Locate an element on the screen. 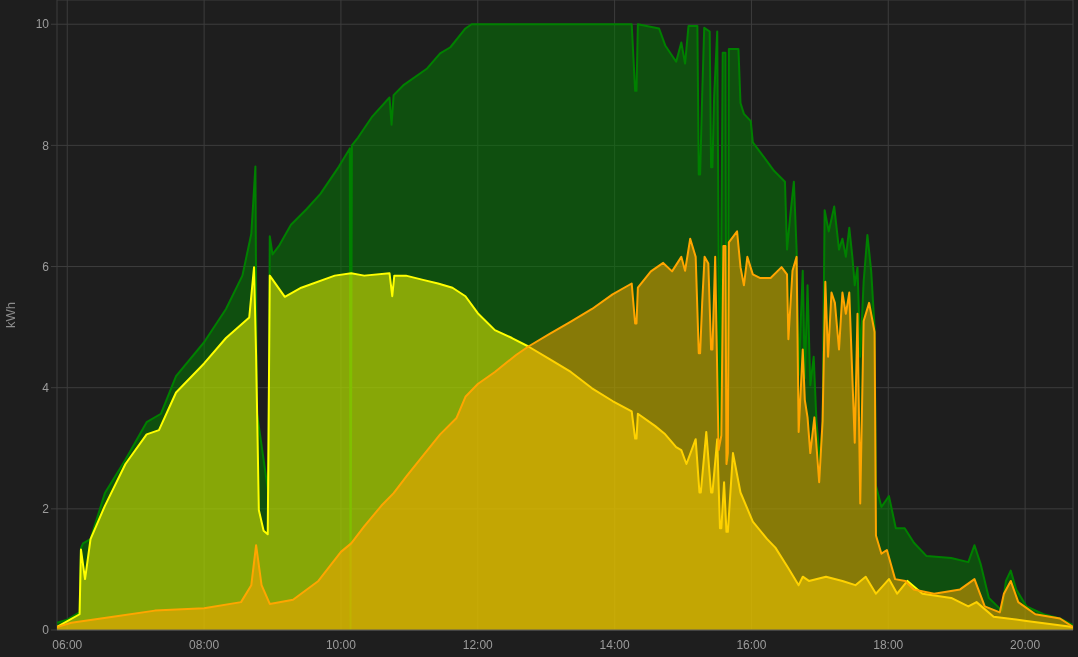  y-tick-label: 2 is located at coordinates (46, 509).